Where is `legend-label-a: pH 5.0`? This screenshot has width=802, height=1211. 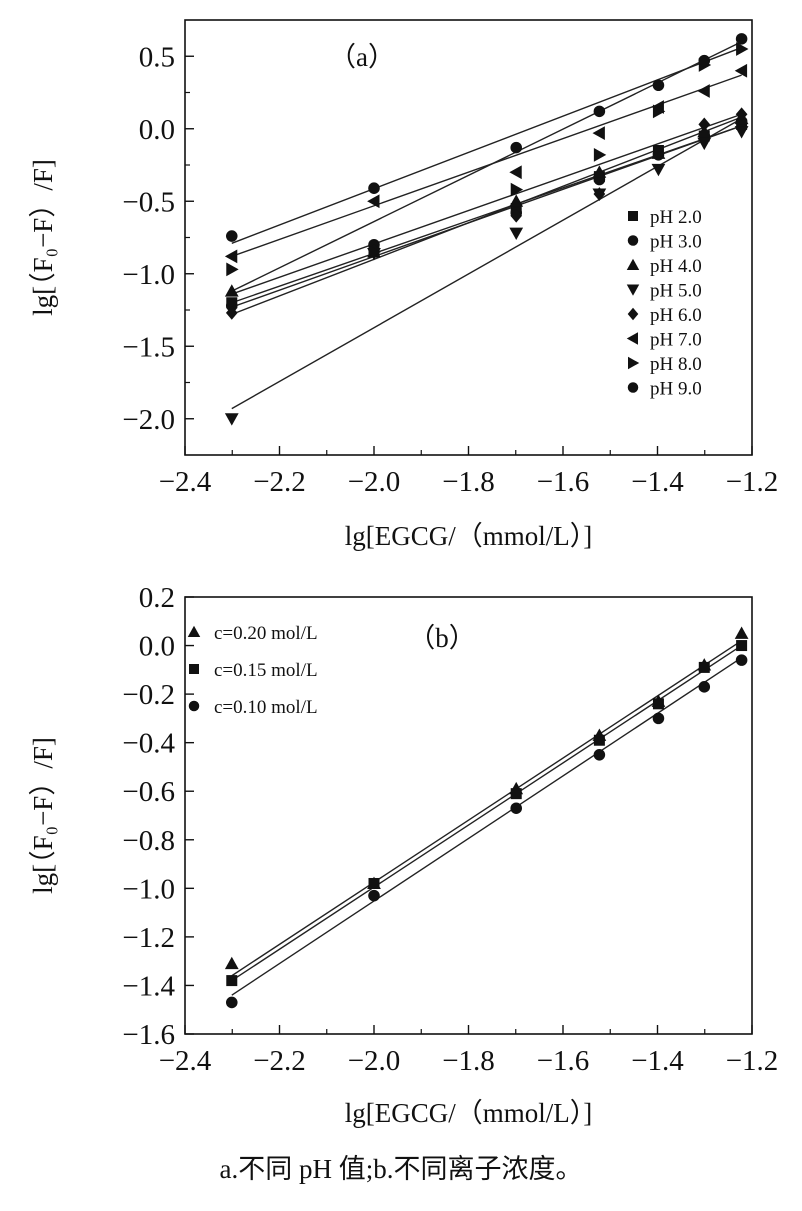 legend-label-a: pH 5.0 is located at coordinates (676, 291).